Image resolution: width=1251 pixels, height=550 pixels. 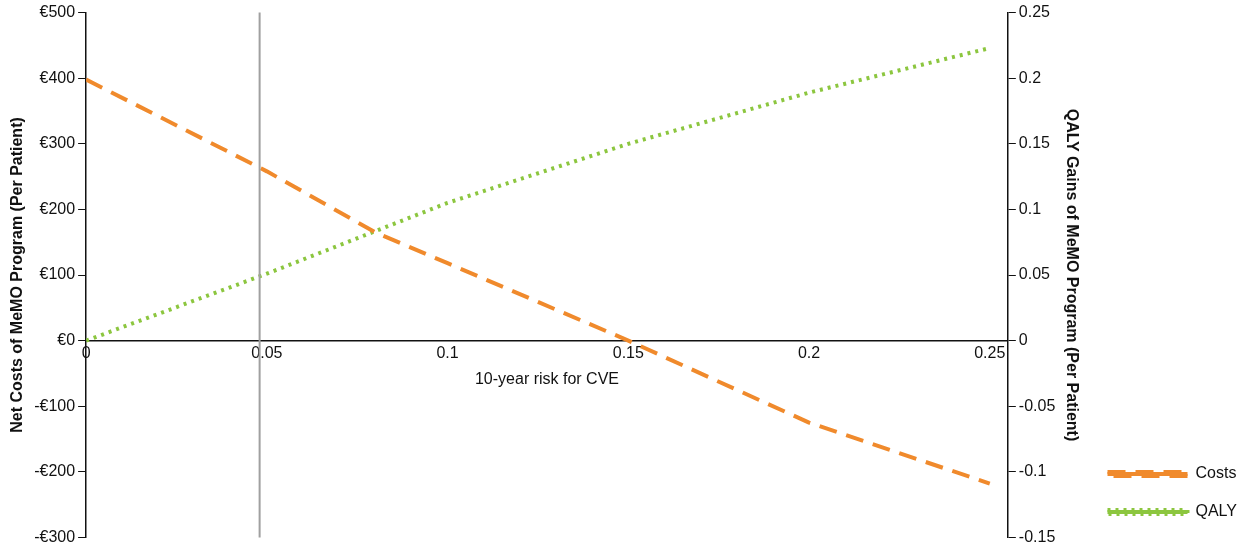 I want to click on y-tick-label: -€300, so click(x=55, y=536).